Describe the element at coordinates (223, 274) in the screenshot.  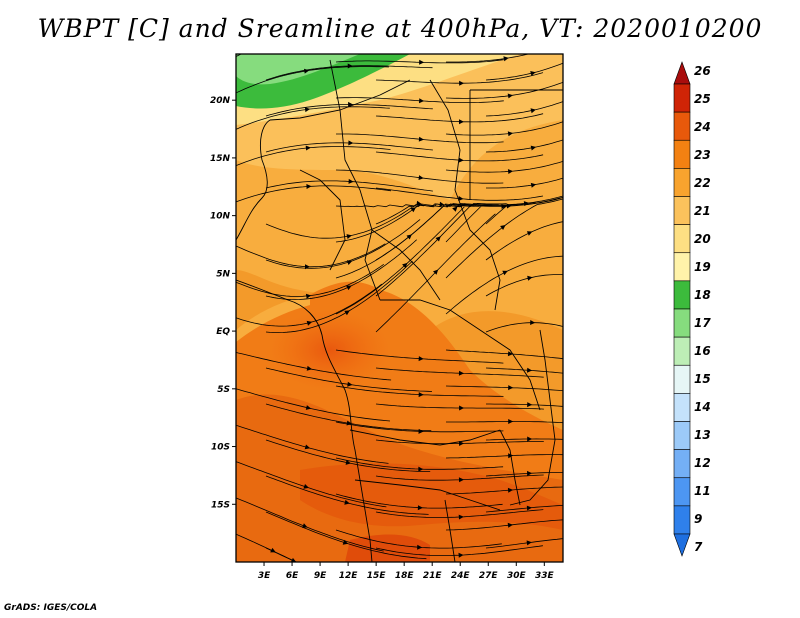
I see `lat-tick-label: 5N` at that location.